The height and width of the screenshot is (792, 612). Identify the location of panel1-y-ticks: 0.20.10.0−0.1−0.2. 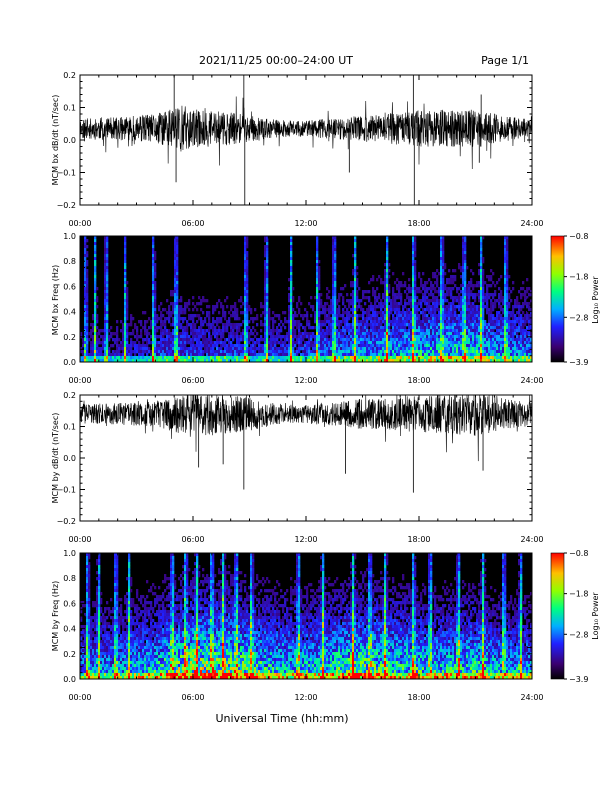
(294, 140).